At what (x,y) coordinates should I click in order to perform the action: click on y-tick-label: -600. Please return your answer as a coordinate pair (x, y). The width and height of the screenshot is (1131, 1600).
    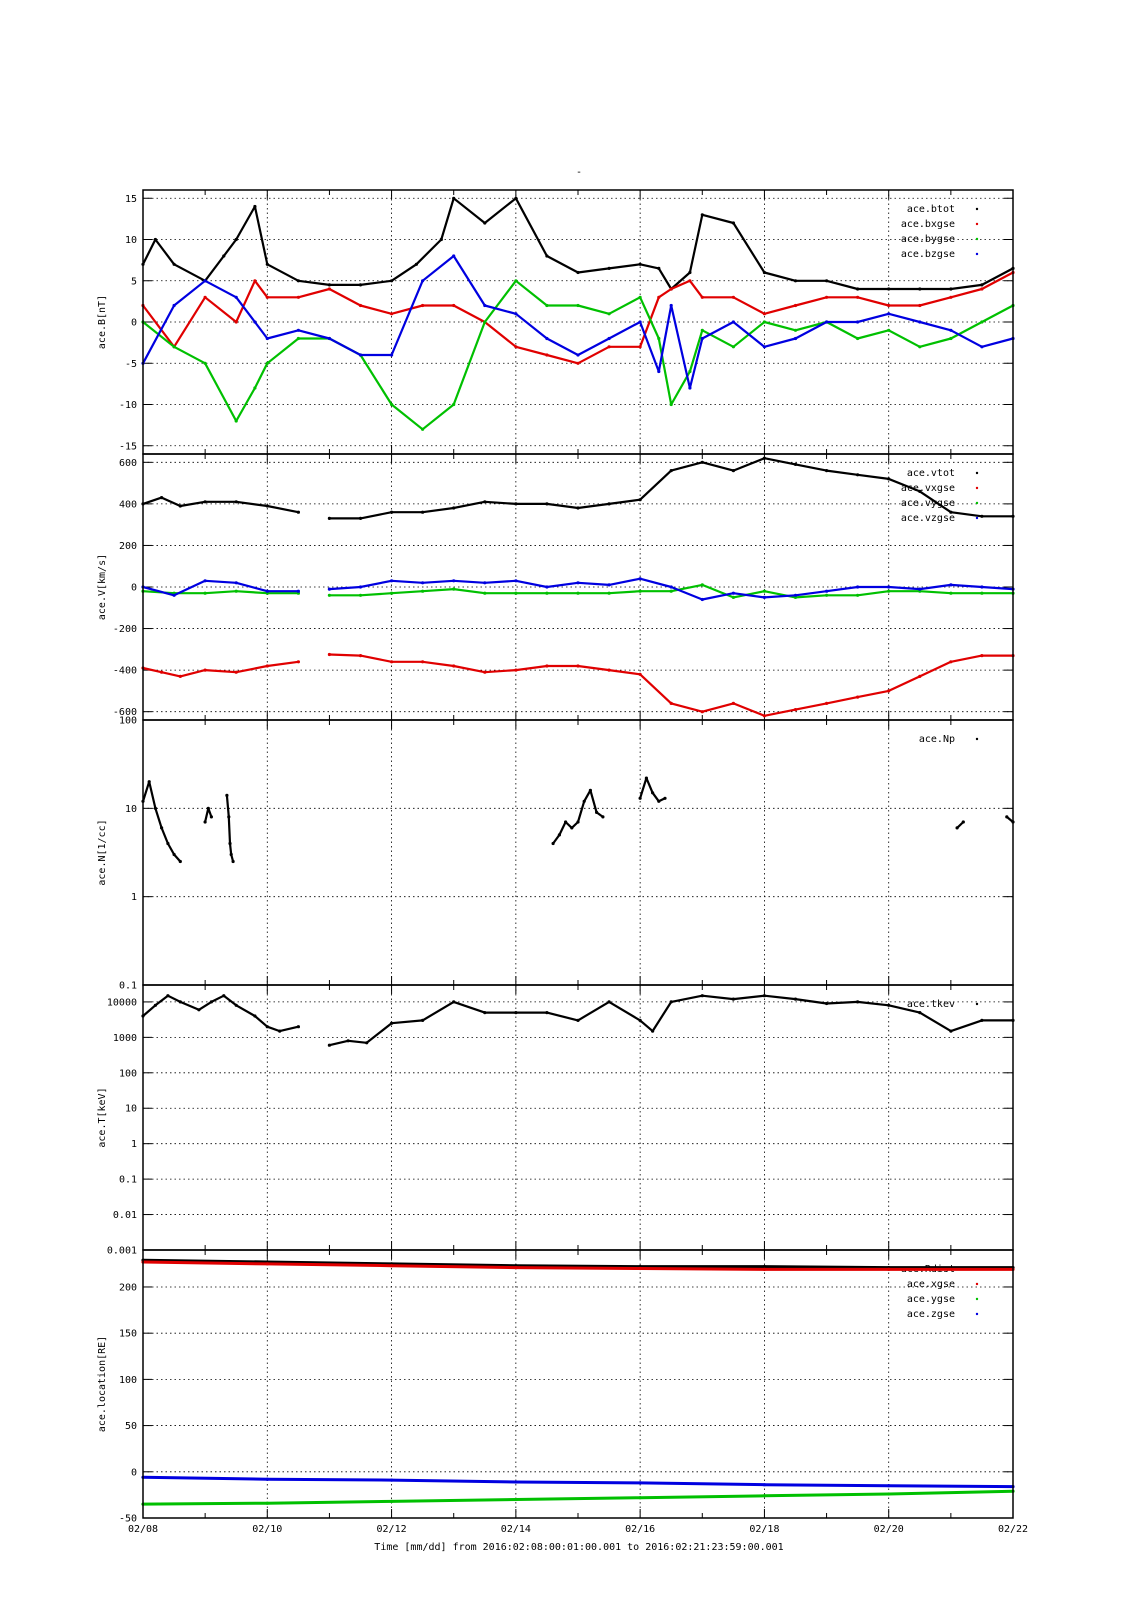
    Looking at the image, I should click on (125, 712).